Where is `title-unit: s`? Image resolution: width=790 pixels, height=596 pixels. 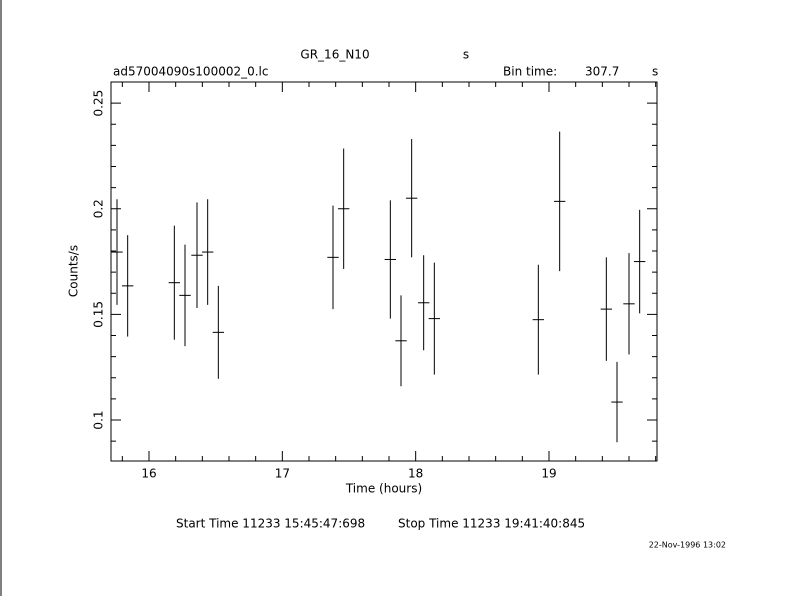 title-unit: s is located at coordinates (466, 55).